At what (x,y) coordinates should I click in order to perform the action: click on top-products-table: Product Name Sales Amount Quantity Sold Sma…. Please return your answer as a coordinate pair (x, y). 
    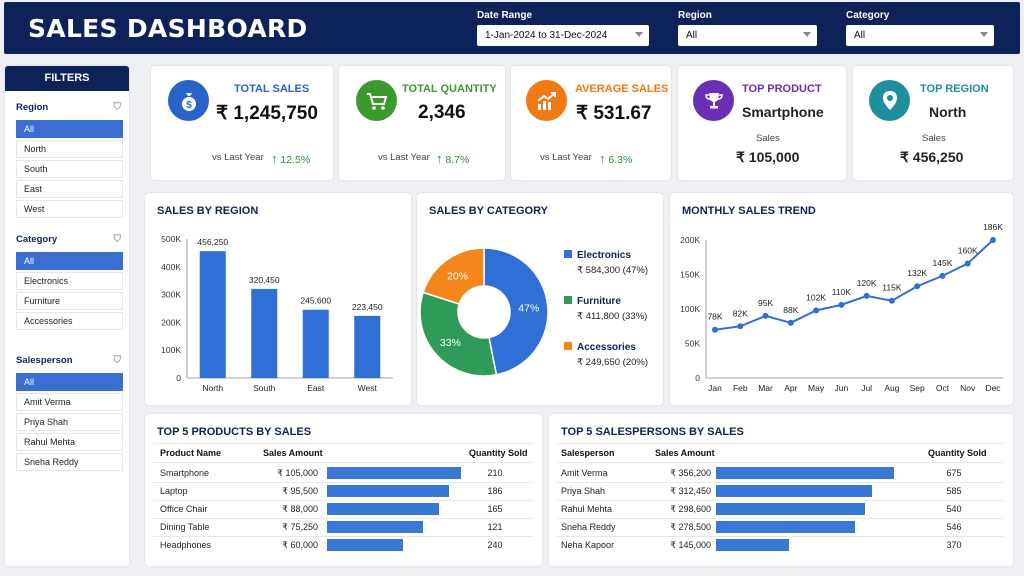
    Looking at the image, I should click on (343, 490).